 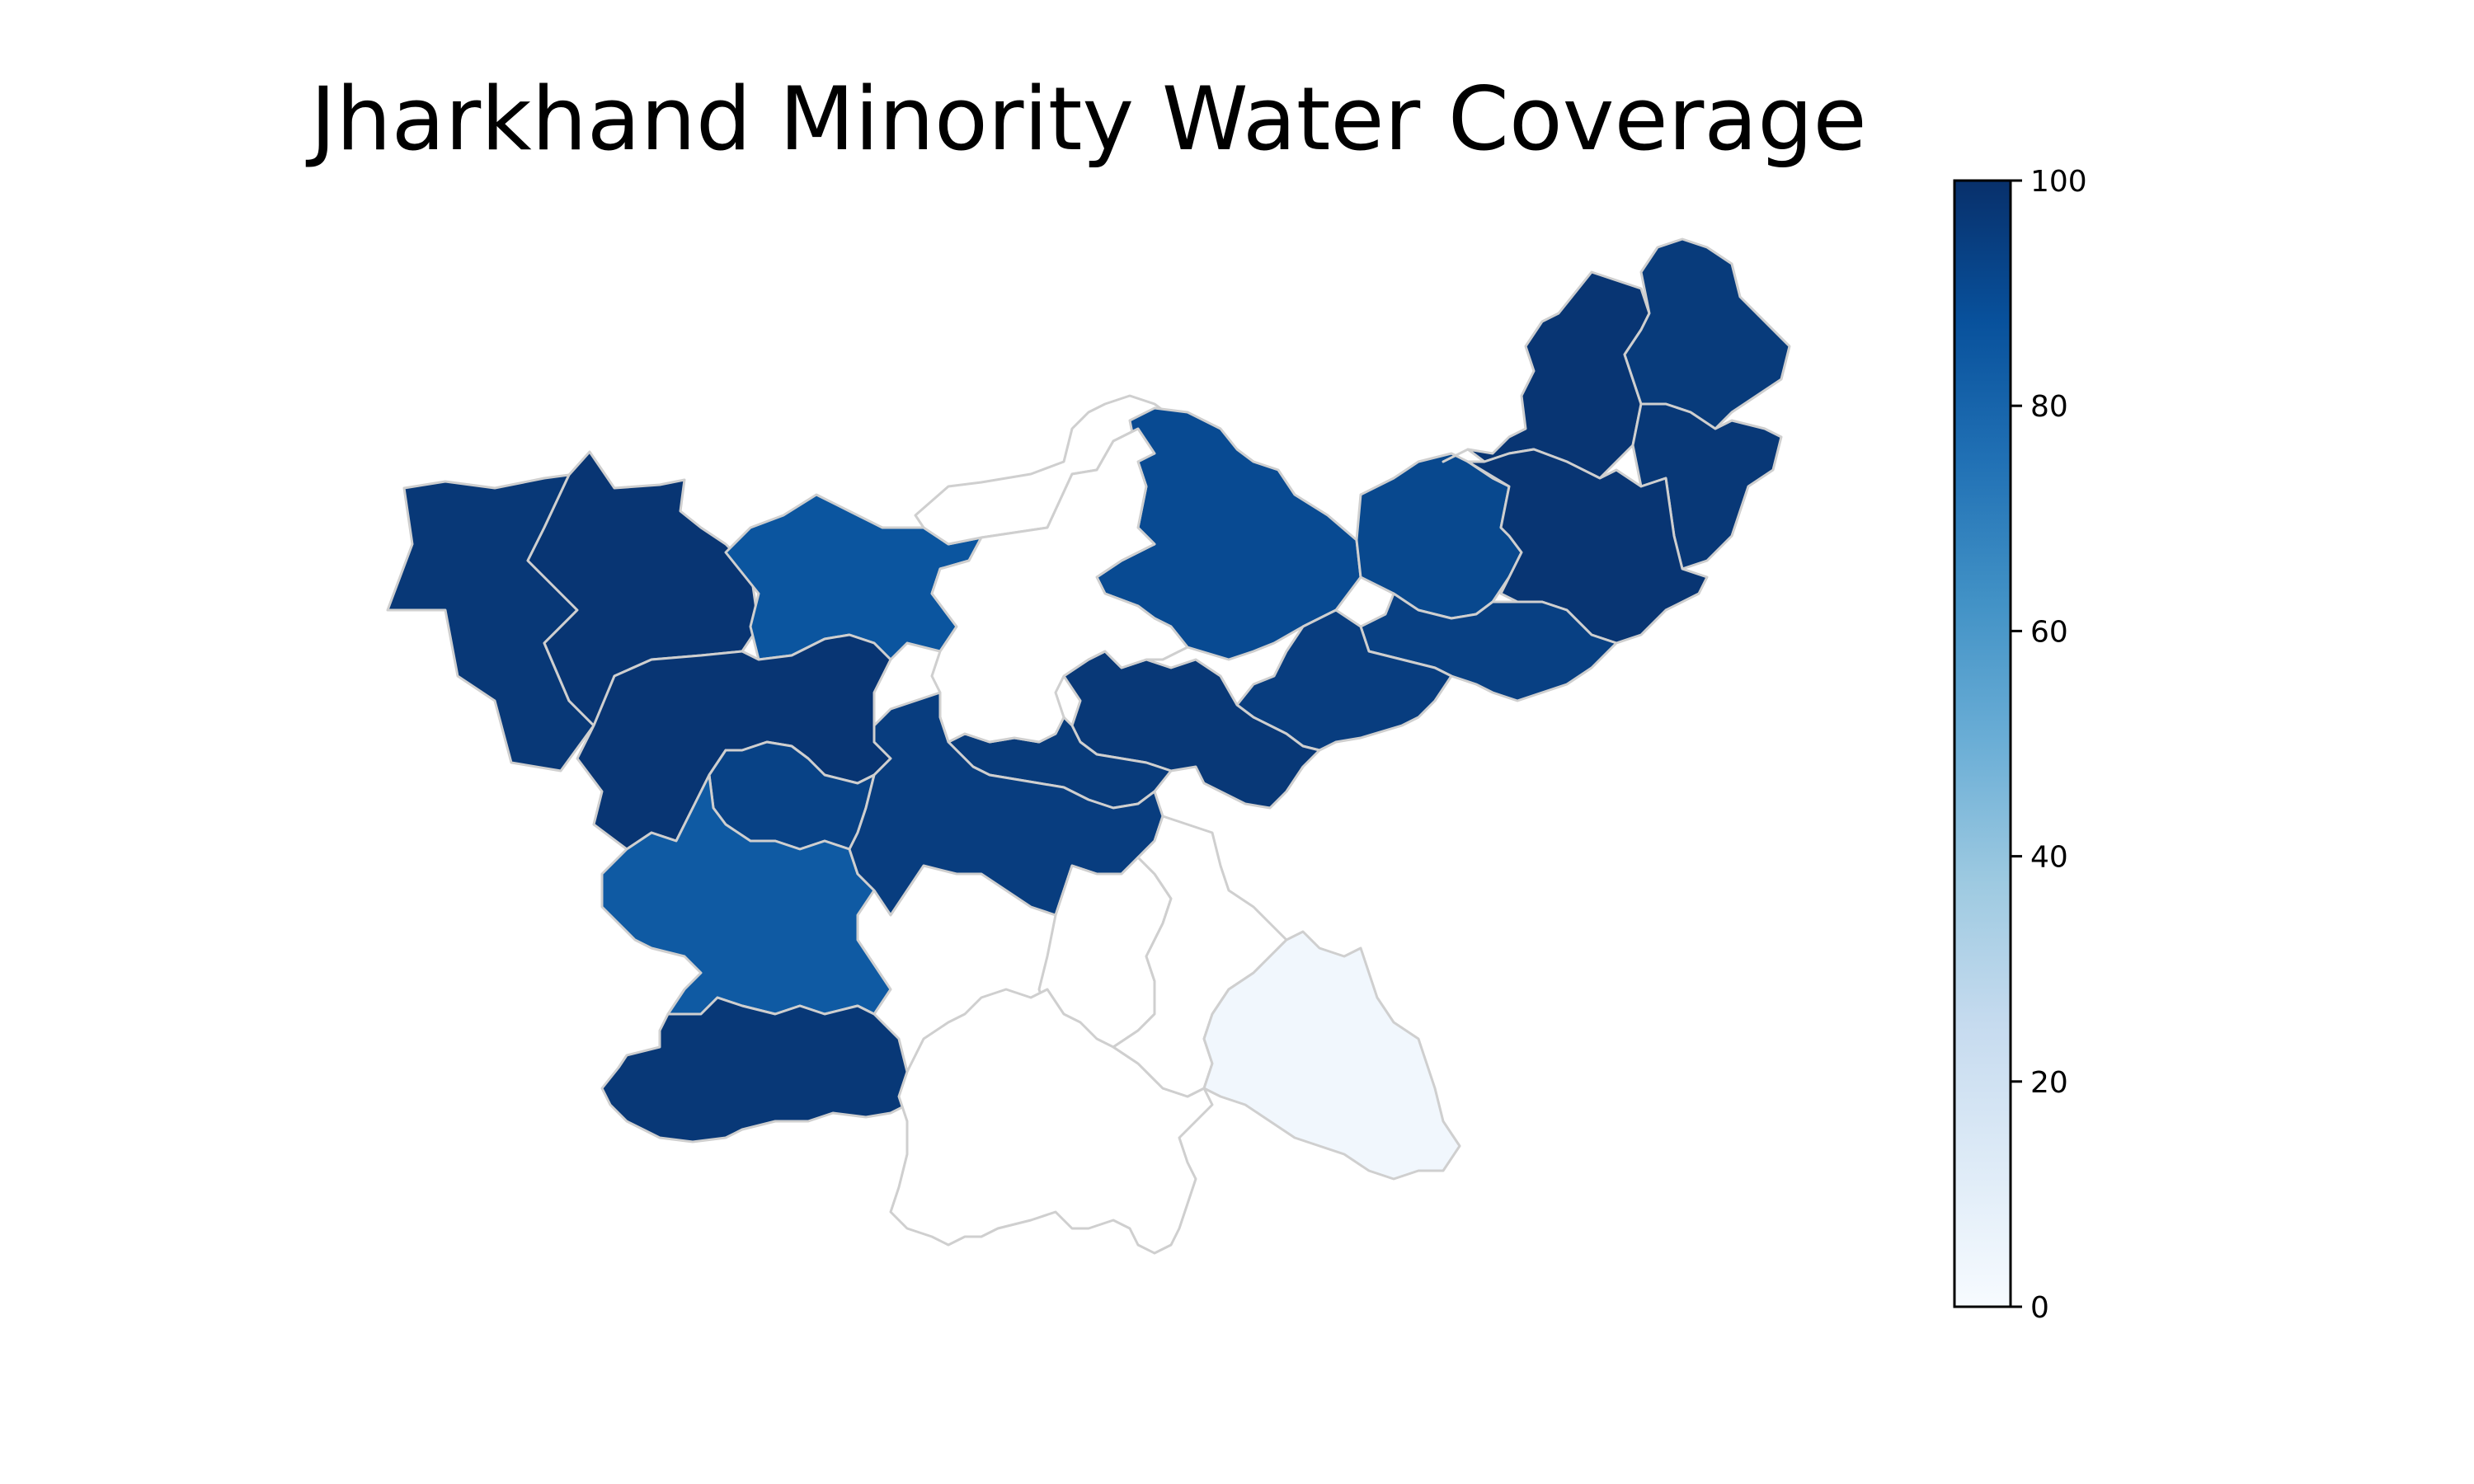 I want to click on colorbar: 0 20 40 60 80 100, so click(x=2020, y=745).